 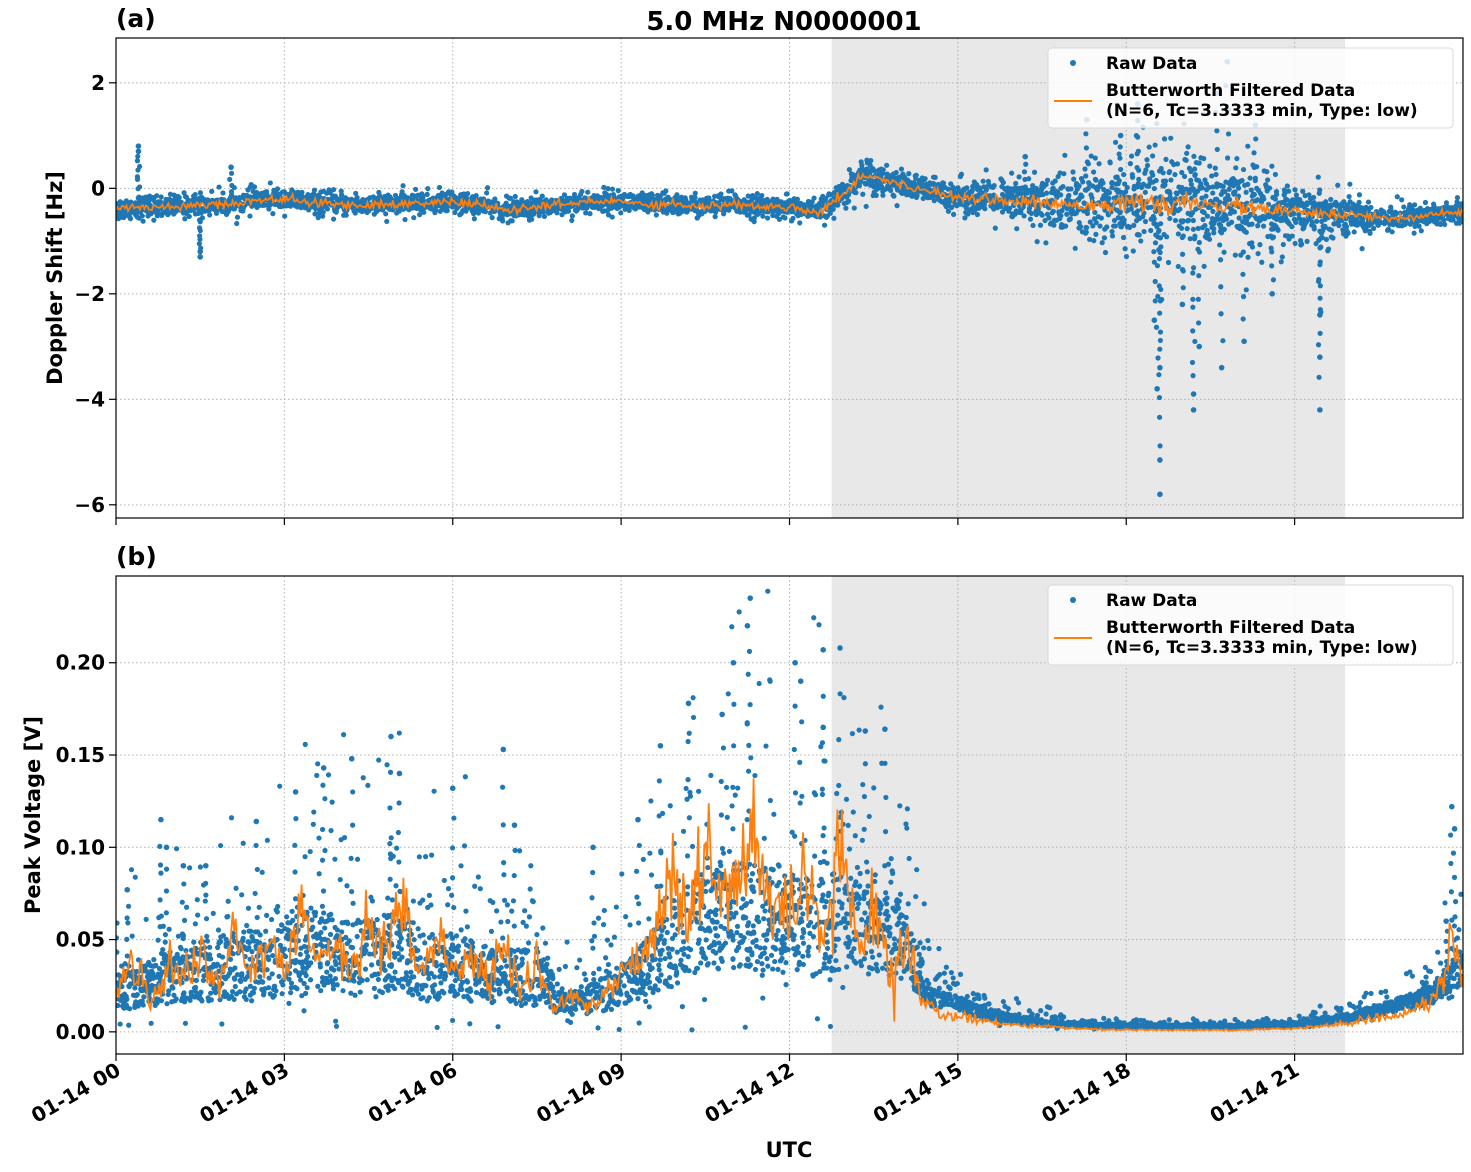 I want to click on panel-label: (a), so click(x=136, y=18).